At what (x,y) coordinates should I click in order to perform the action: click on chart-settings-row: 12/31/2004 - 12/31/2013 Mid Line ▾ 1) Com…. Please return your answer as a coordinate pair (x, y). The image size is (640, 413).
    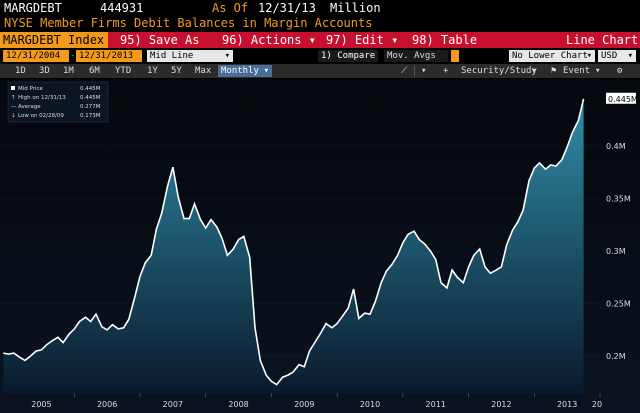
    Looking at the image, I should click on (320, 56).